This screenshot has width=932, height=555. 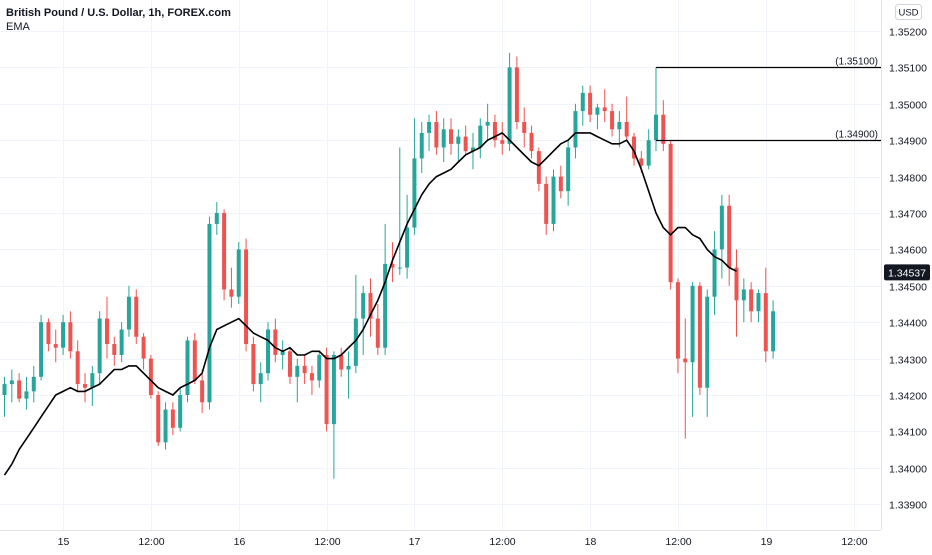 What do you see at coordinates (908, 106) in the screenshot?
I see `y-tick-label: 1.35000` at bounding box center [908, 106].